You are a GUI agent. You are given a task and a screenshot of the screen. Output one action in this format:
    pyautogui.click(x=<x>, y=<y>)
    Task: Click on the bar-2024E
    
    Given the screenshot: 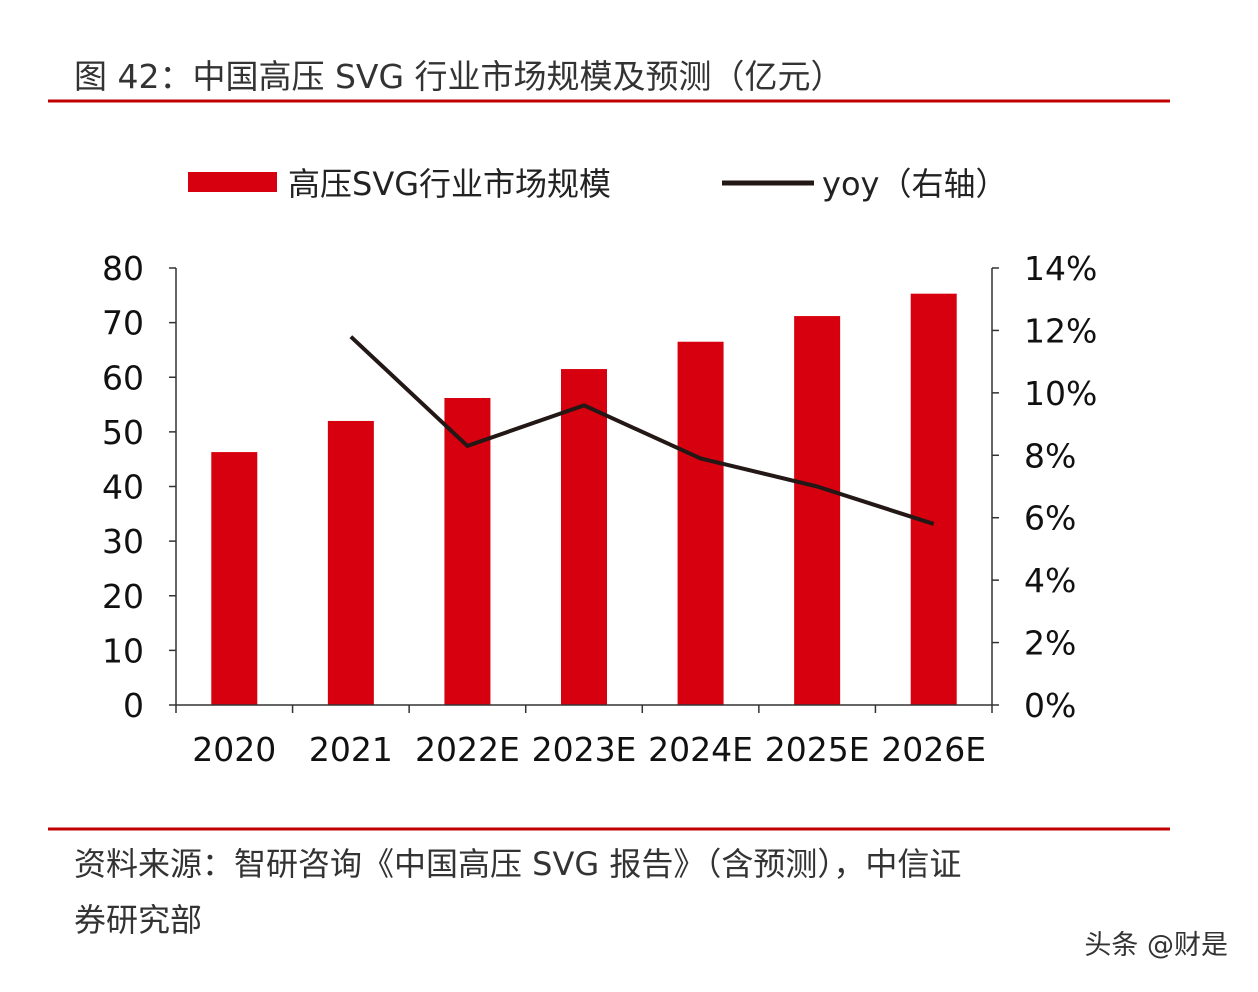 What is the action you would take?
    pyautogui.click(x=701, y=523)
    